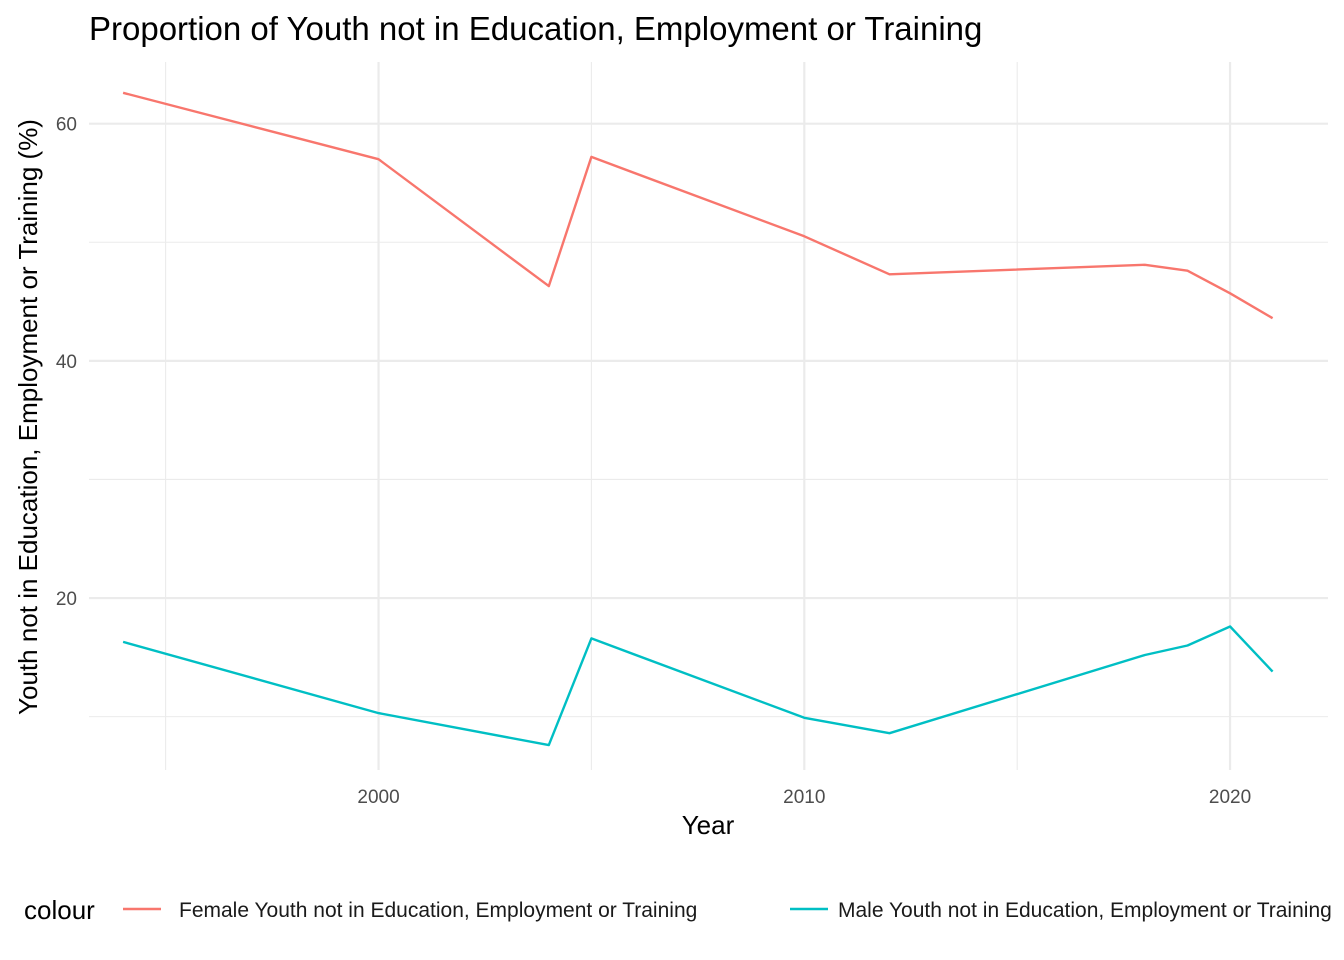 The height and width of the screenshot is (960, 1344). Describe the element at coordinates (66, 599) in the screenshot. I see `y-tick-label: 20` at that location.